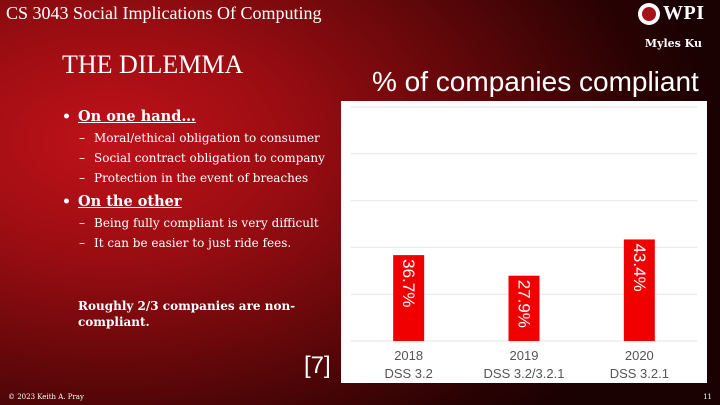 The height and width of the screenshot is (405, 720). Describe the element at coordinates (206, 223) in the screenshot. I see `sub-bullet-text: Being fully compliant is very difficult` at that location.